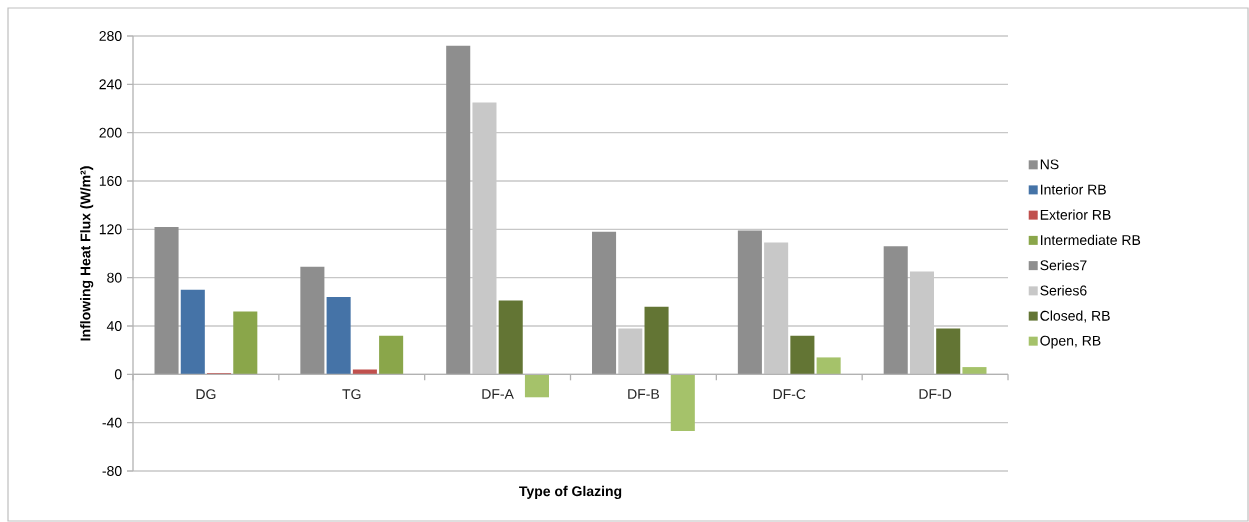  Describe the element at coordinates (112, 422) in the screenshot. I see `y-tick-label: -40` at that location.